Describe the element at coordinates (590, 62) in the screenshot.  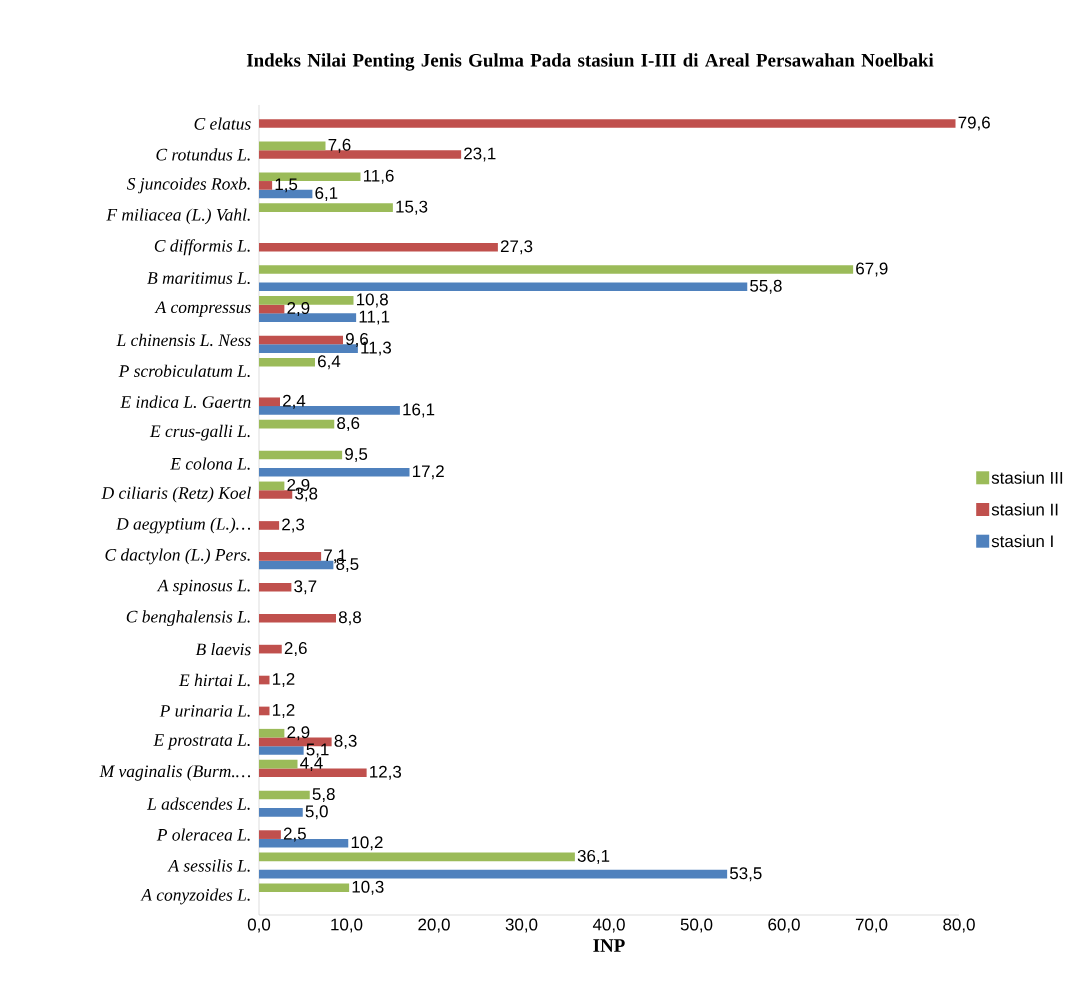
I see `chart-title: Indeks Nilai Penting Jenis Gulma Pada stasiun I-III di Areal Persawahan Noelbaki` at that location.